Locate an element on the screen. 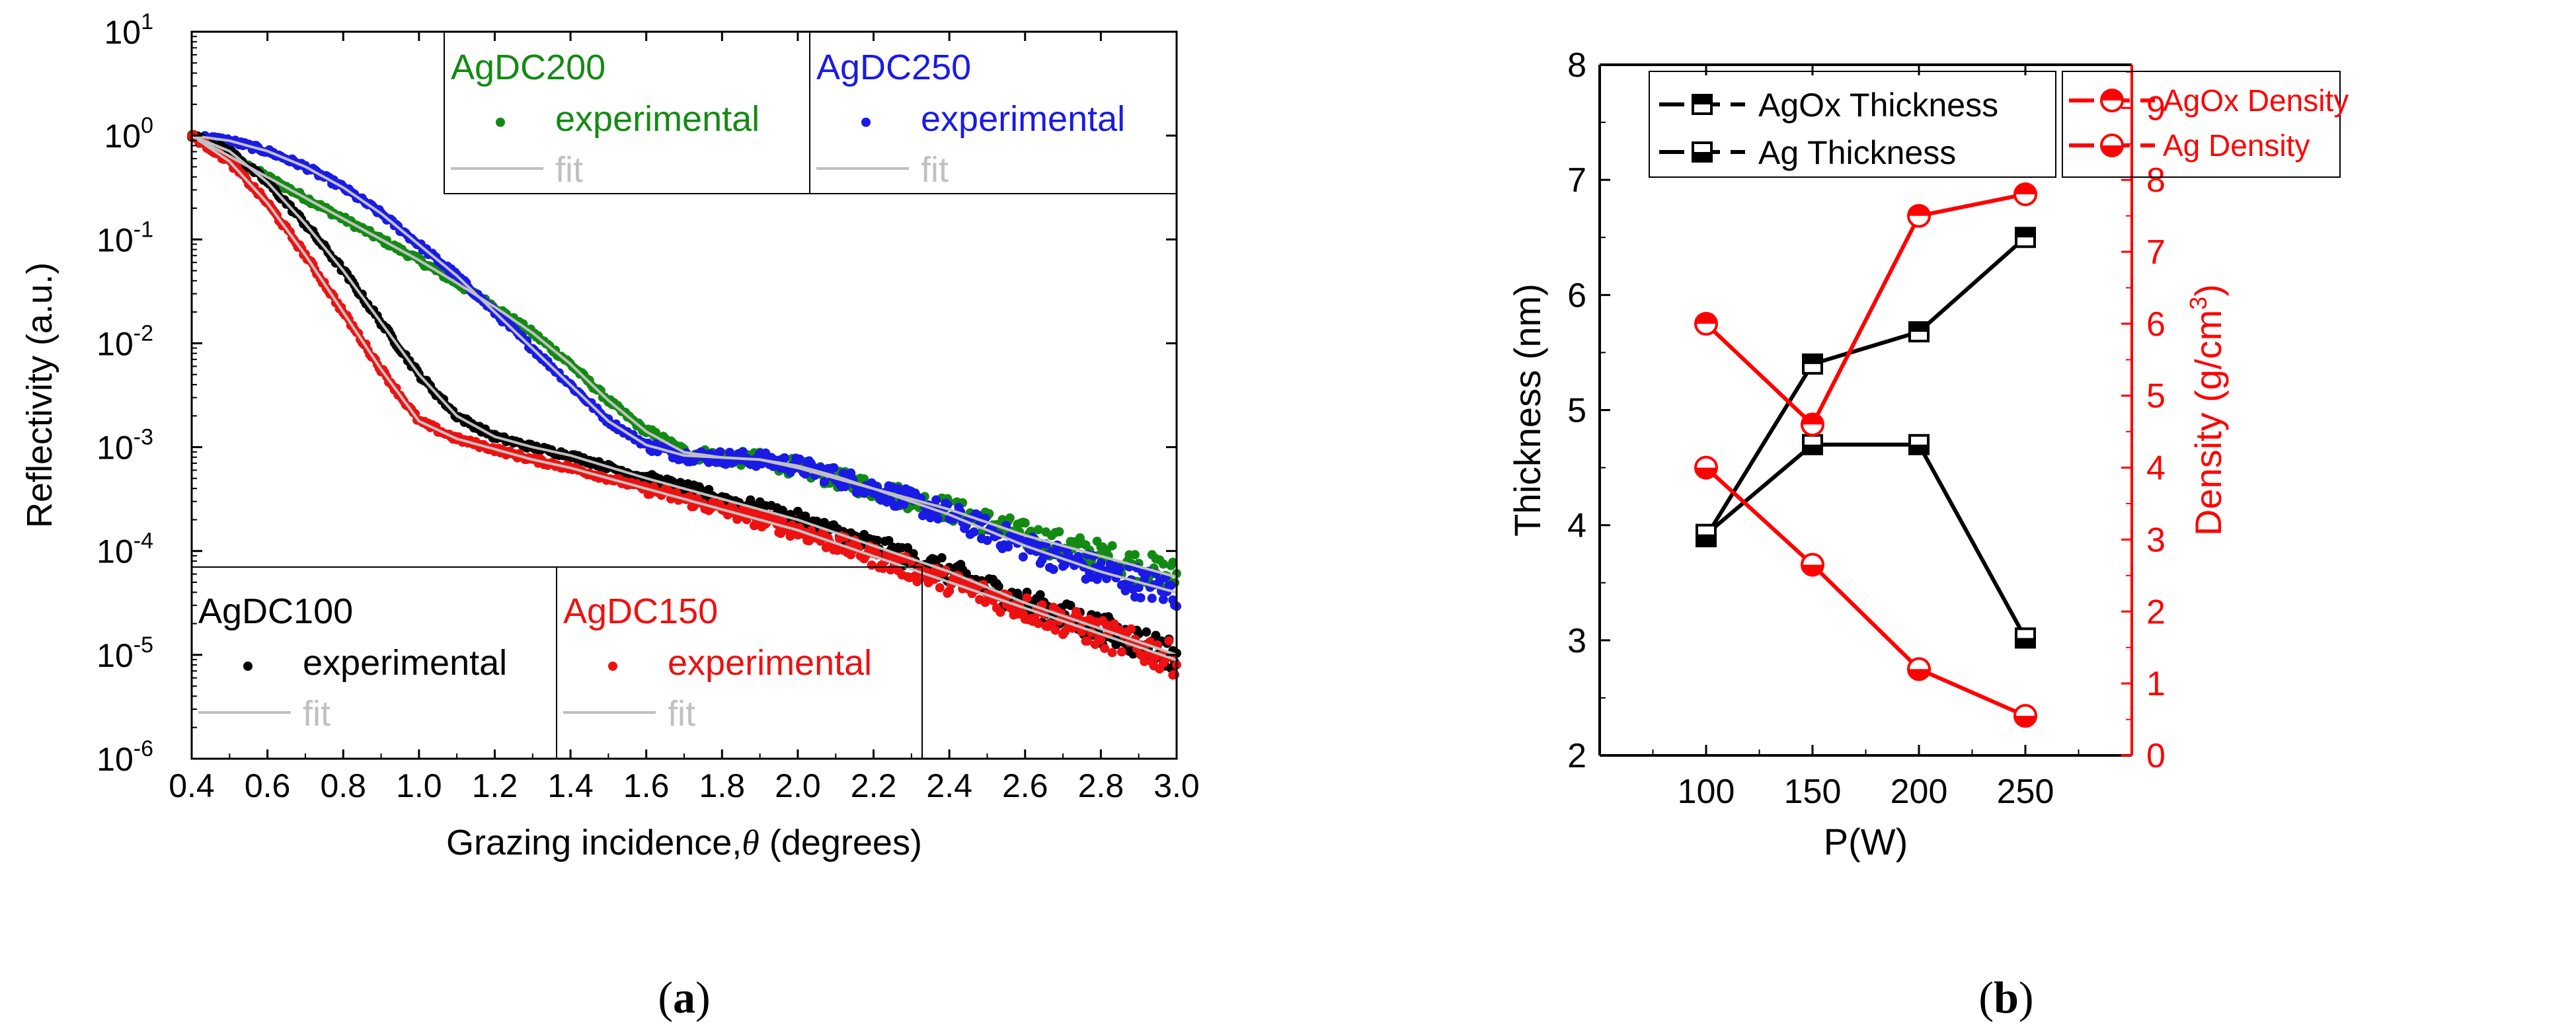  x-axis-title-symbol: θ is located at coordinates (751, 842).